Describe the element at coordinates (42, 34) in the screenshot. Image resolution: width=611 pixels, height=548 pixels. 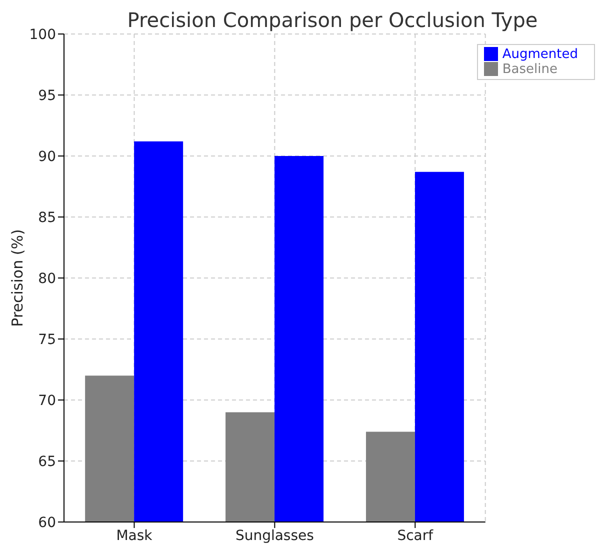
I see `y-tick-label: 100` at that location.